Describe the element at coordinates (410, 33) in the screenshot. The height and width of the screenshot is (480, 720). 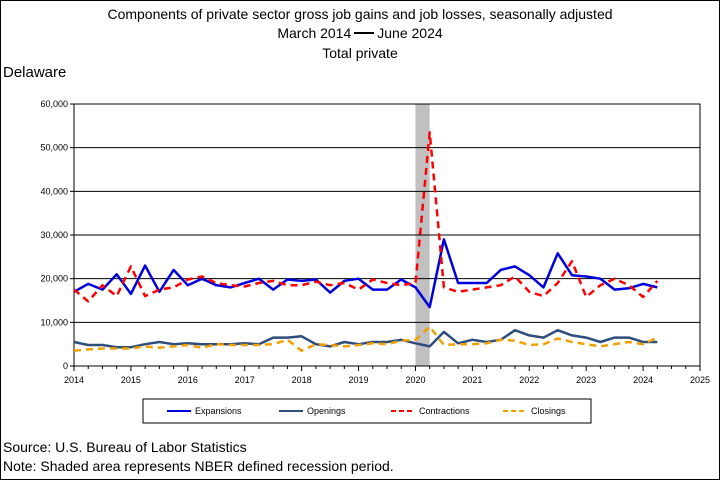
I see `date-end: June 2024` at that location.